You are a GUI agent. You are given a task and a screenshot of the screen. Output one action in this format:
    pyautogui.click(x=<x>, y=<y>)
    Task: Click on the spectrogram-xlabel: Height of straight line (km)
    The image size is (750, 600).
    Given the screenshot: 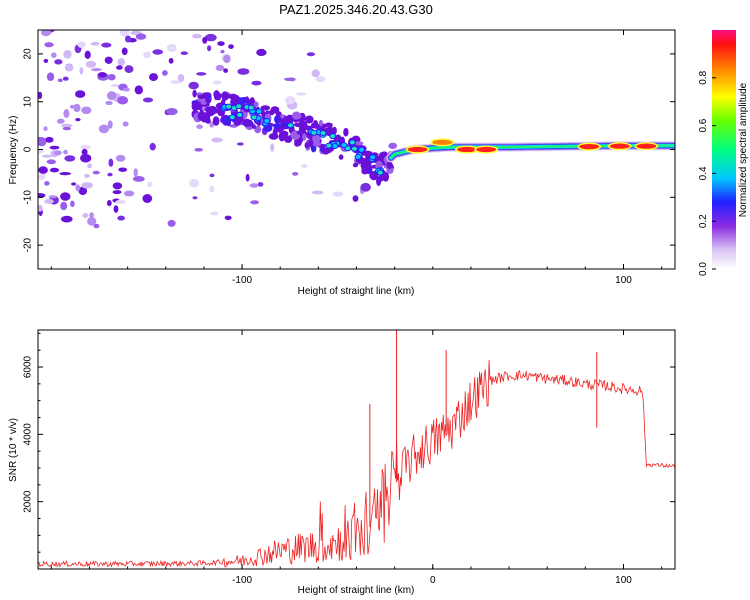 What is the action you would take?
    pyautogui.click(x=356, y=291)
    